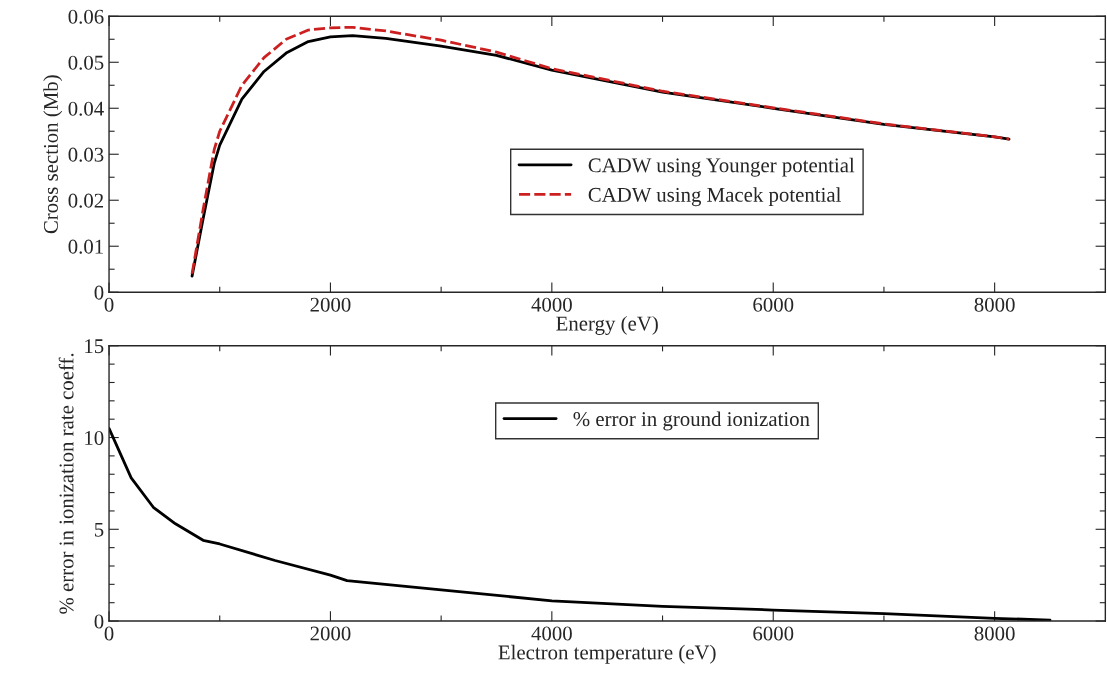  I want to click on y-axis-title: Cross section (Mb), so click(53, 154).